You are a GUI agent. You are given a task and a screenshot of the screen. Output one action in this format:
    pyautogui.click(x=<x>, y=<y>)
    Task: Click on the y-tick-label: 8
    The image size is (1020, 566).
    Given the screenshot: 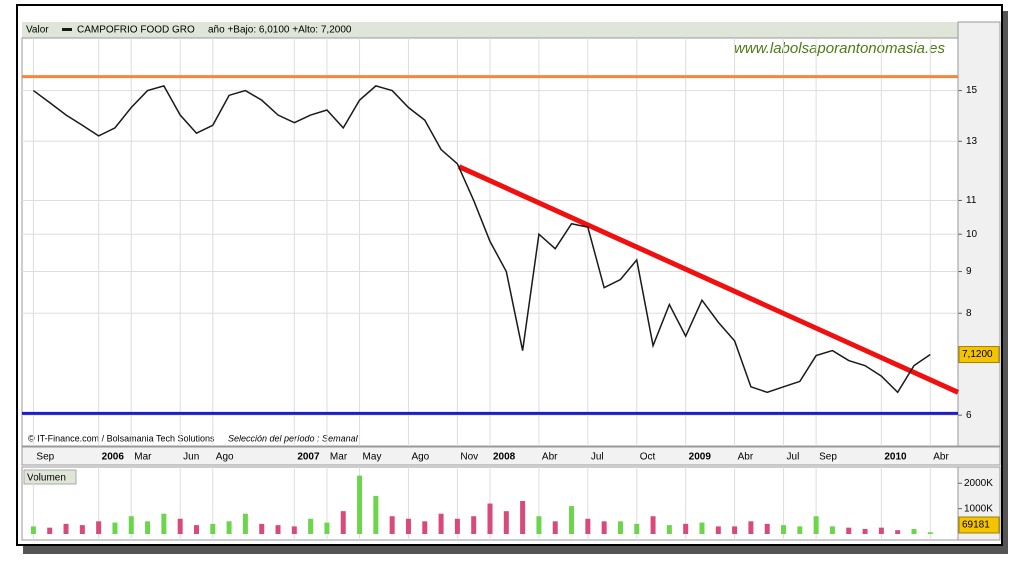 What is the action you would take?
    pyautogui.click(x=969, y=313)
    